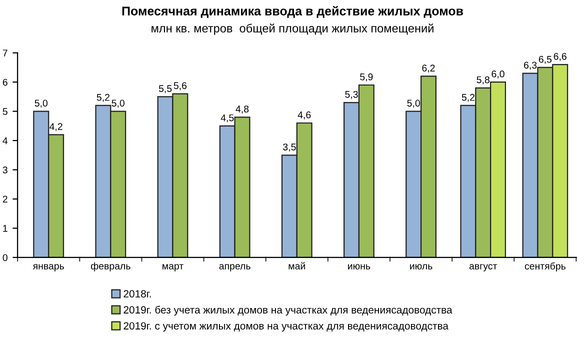 The height and width of the screenshot is (341, 585). What do you see at coordinates (289, 148) in the screenshot?
I see `data-label: 3,5` at bounding box center [289, 148].